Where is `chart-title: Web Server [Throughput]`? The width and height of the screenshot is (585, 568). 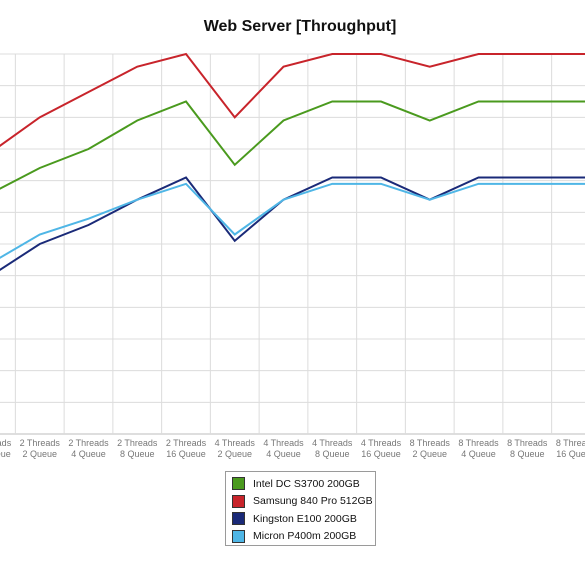 chart-title: Web Server [Throughput] is located at coordinates (300, 26).